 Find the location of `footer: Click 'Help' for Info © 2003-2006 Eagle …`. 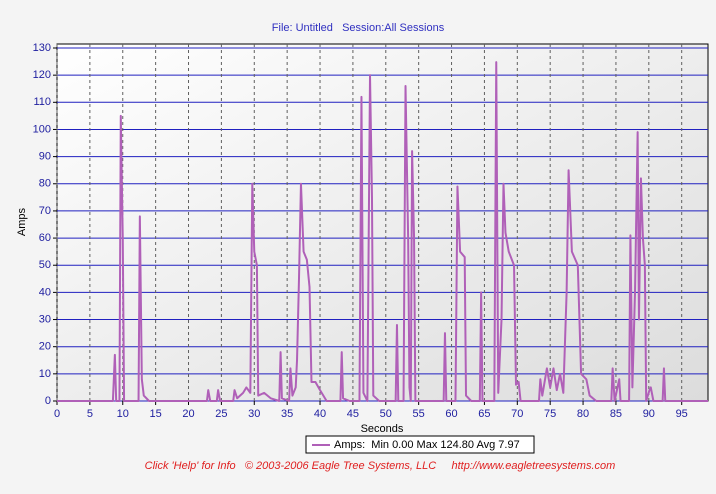

footer: Click 'Help' for Info © 2003-2006 Eagle … is located at coordinates (380, 466).